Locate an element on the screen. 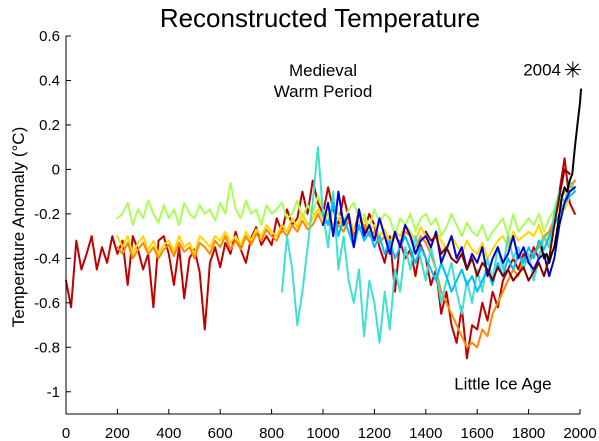 This screenshot has height=441, width=599. x-tick-label: 0 is located at coordinates (66, 433).